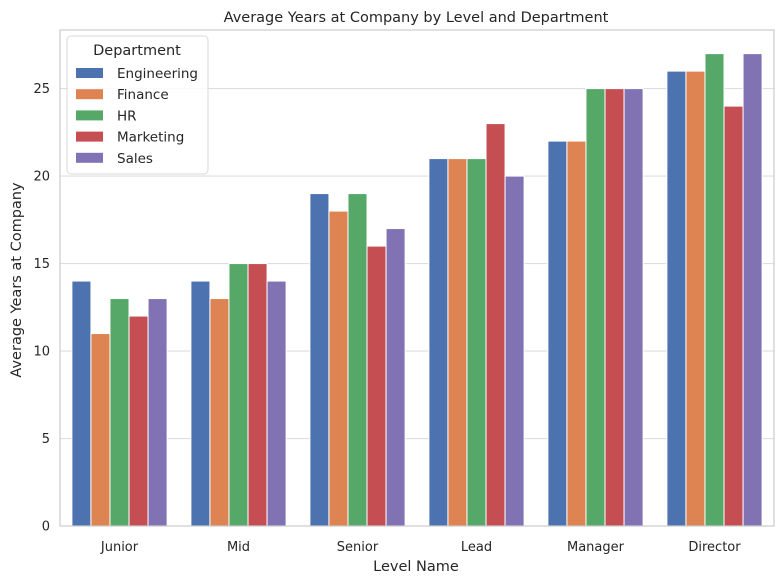 This screenshot has height=584, width=784. What do you see at coordinates (714, 547) in the screenshot?
I see `x-tick-label: Director` at bounding box center [714, 547].